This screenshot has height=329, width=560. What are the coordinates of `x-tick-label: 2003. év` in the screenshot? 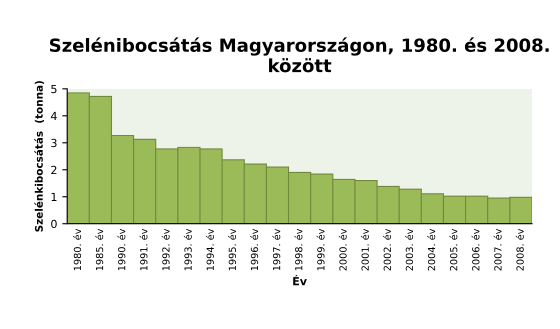 It's located at (409, 249).